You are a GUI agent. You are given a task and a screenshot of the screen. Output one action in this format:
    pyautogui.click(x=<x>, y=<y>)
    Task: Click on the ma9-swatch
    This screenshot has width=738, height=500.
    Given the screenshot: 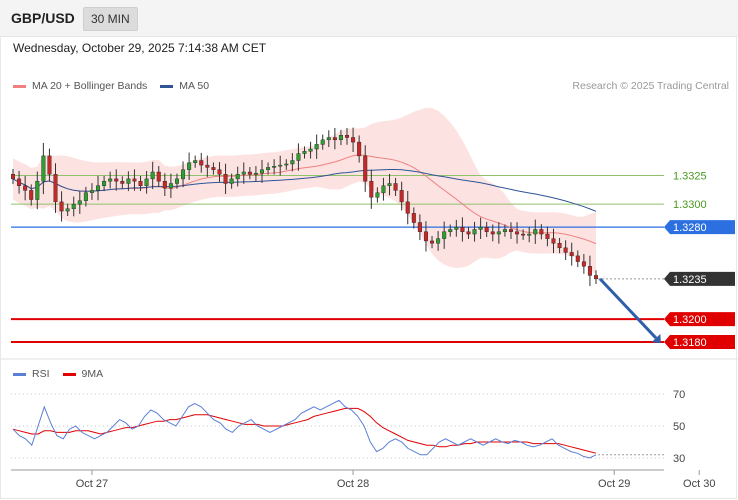 What is the action you would take?
    pyautogui.click(x=69, y=374)
    